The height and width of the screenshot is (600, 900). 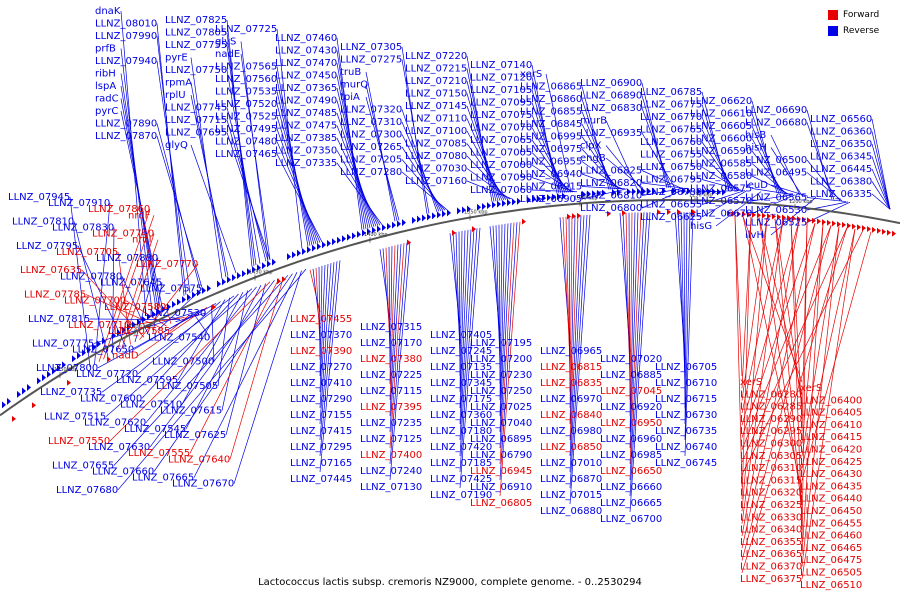 I want to click on gene-label: LLNZ_07450, so click(x=306, y=76).